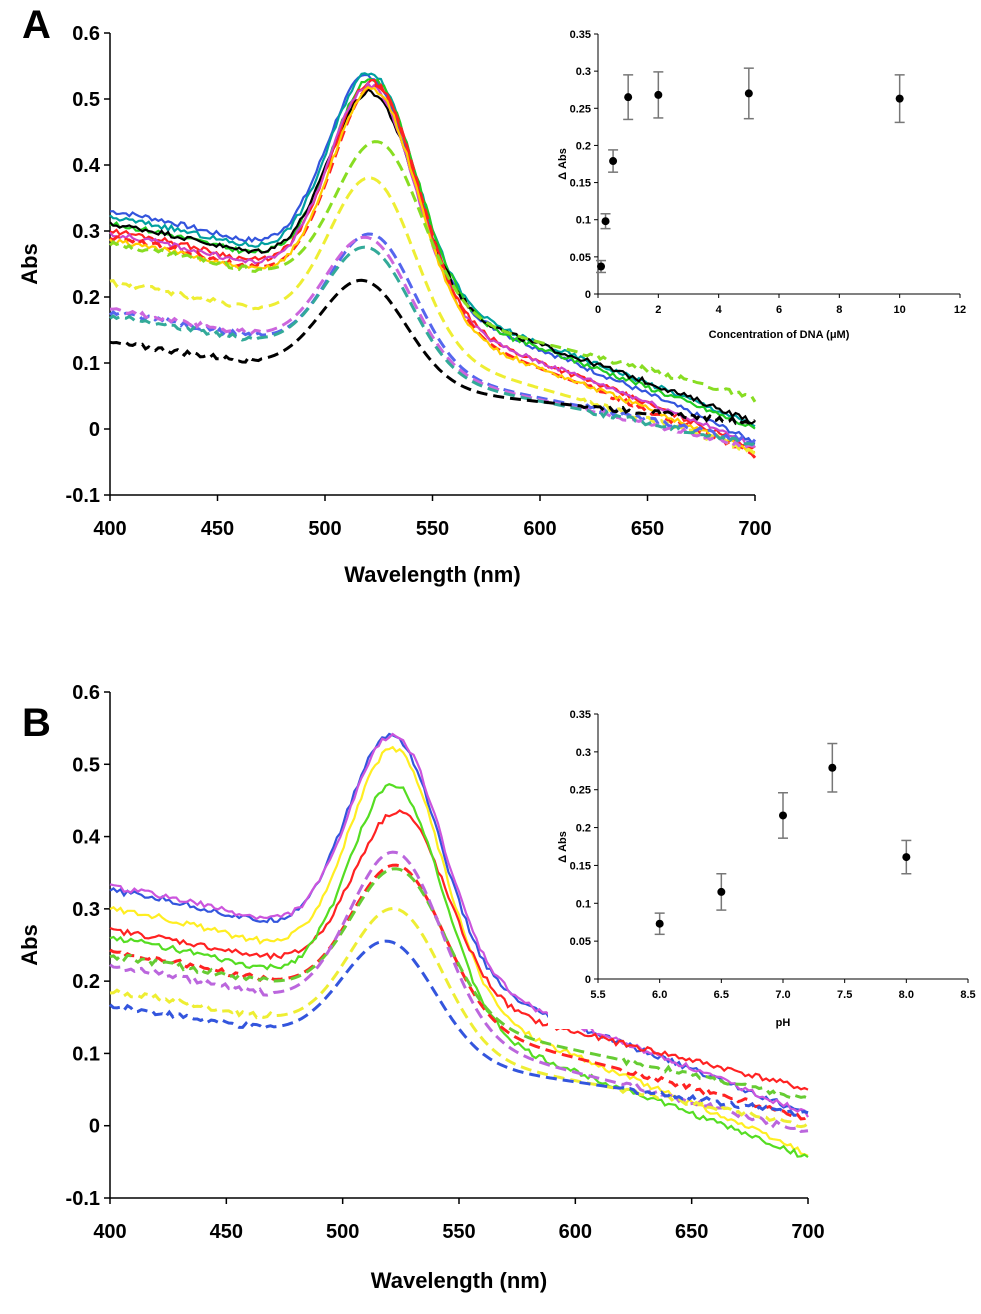 This screenshot has width=981, height=1314. Describe the element at coordinates (598, 310) in the screenshot. I see `inset-x-tick-label: 0` at that location.